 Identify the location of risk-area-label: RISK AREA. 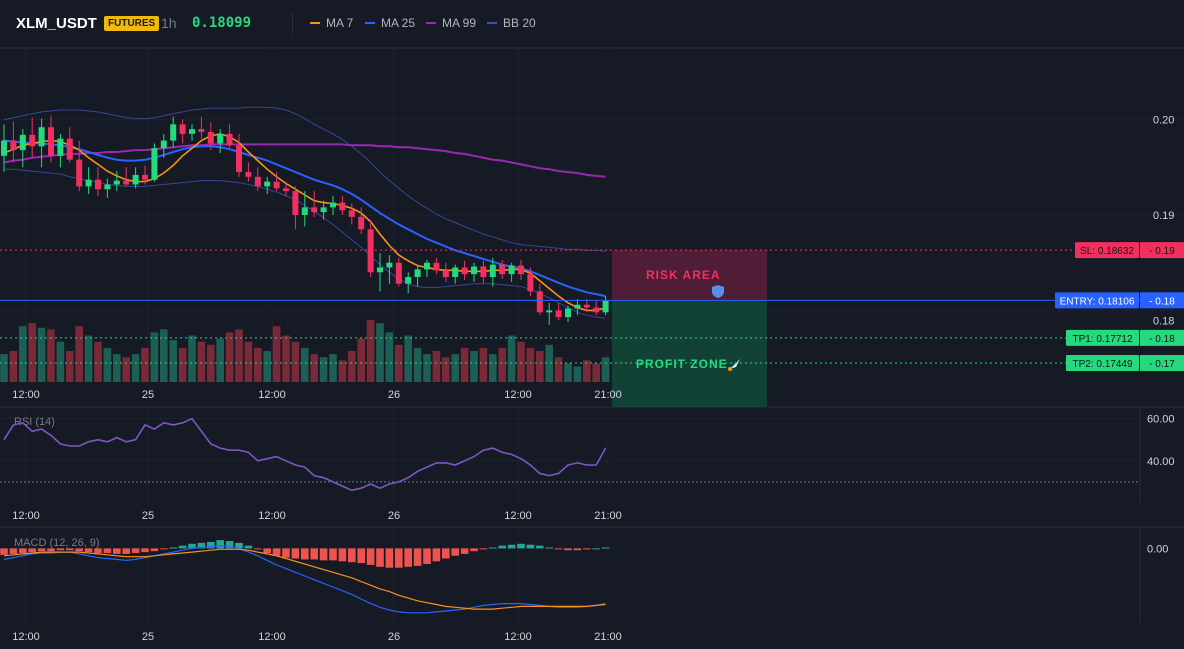
(683, 275).